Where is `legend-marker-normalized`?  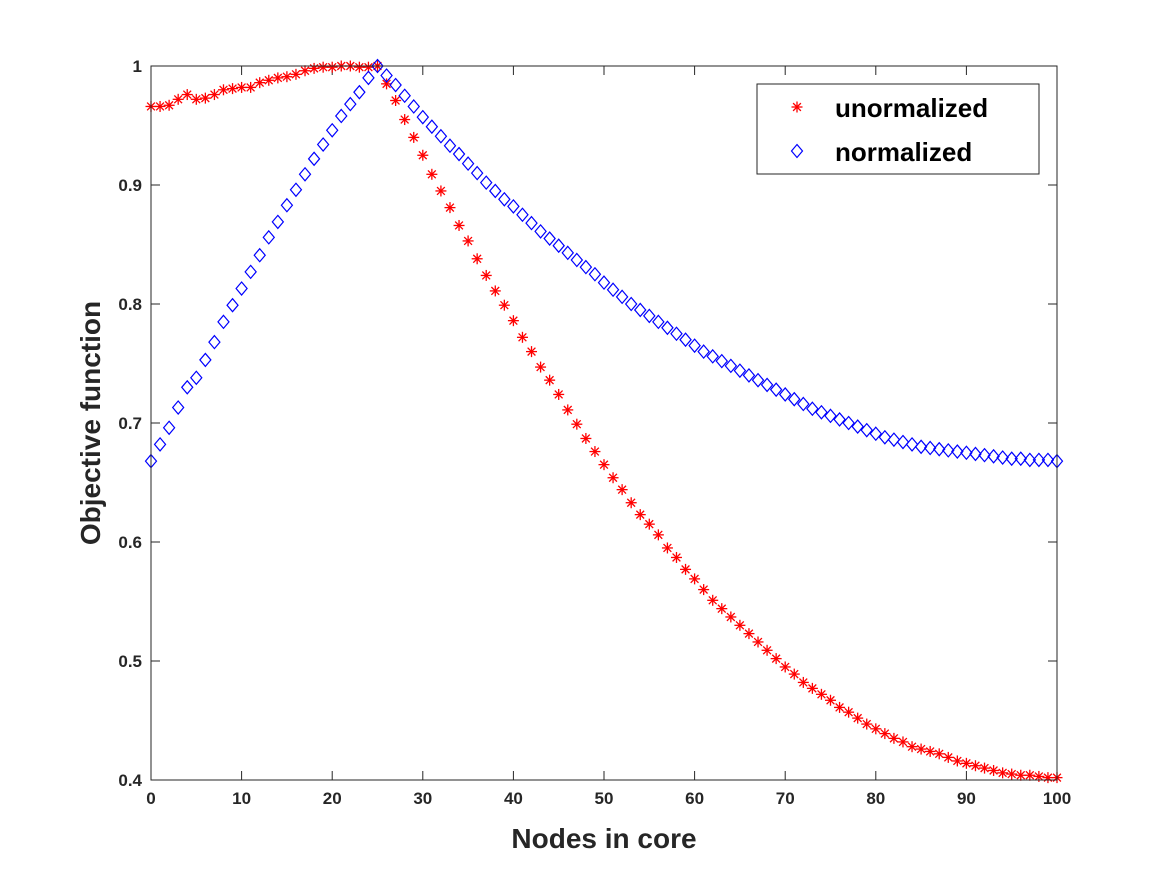 legend-marker-normalized is located at coordinates (797, 151).